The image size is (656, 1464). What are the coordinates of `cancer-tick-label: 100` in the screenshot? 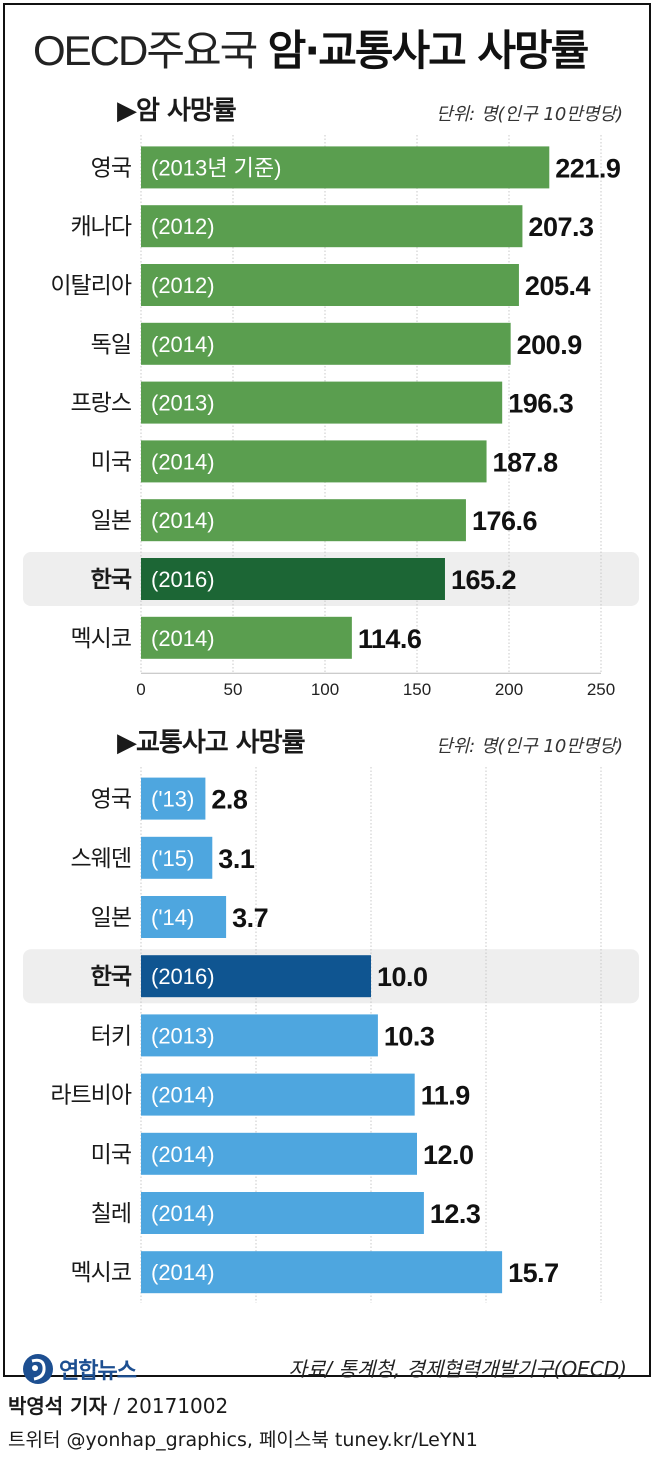 It's located at (325, 689).